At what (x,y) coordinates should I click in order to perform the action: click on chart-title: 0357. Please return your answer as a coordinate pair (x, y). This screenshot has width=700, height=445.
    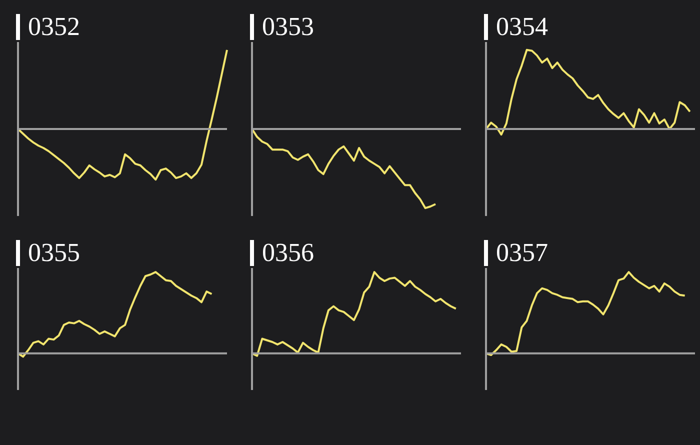
    Looking at the image, I should click on (522, 253).